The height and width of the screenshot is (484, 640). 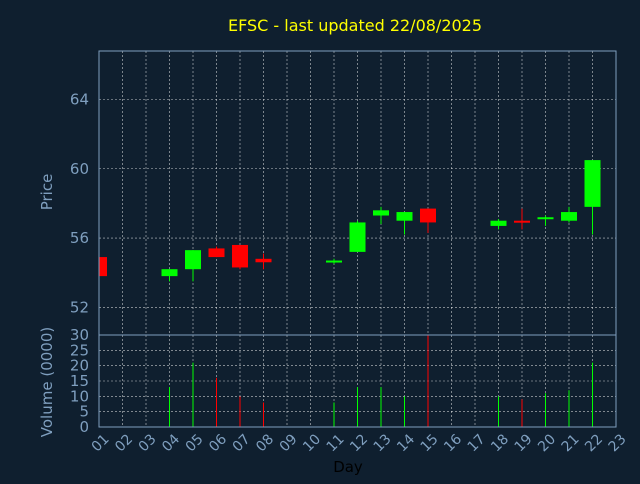 What do you see at coordinates (477, 443) in the screenshot?
I see `x-tick-label: 17` at bounding box center [477, 443].